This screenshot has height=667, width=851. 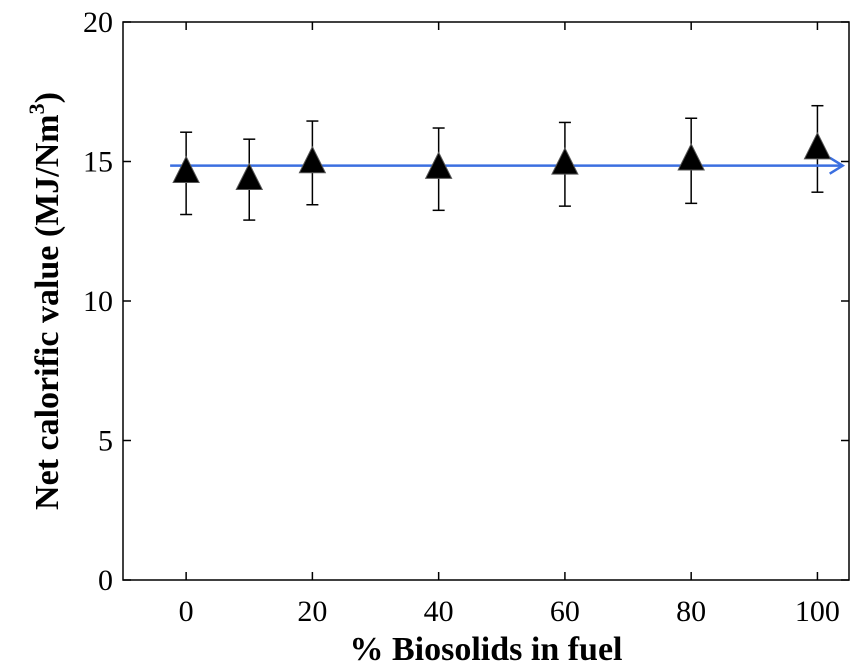 What do you see at coordinates (98, 22) in the screenshot?
I see `y-tick-label: 20` at bounding box center [98, 22].